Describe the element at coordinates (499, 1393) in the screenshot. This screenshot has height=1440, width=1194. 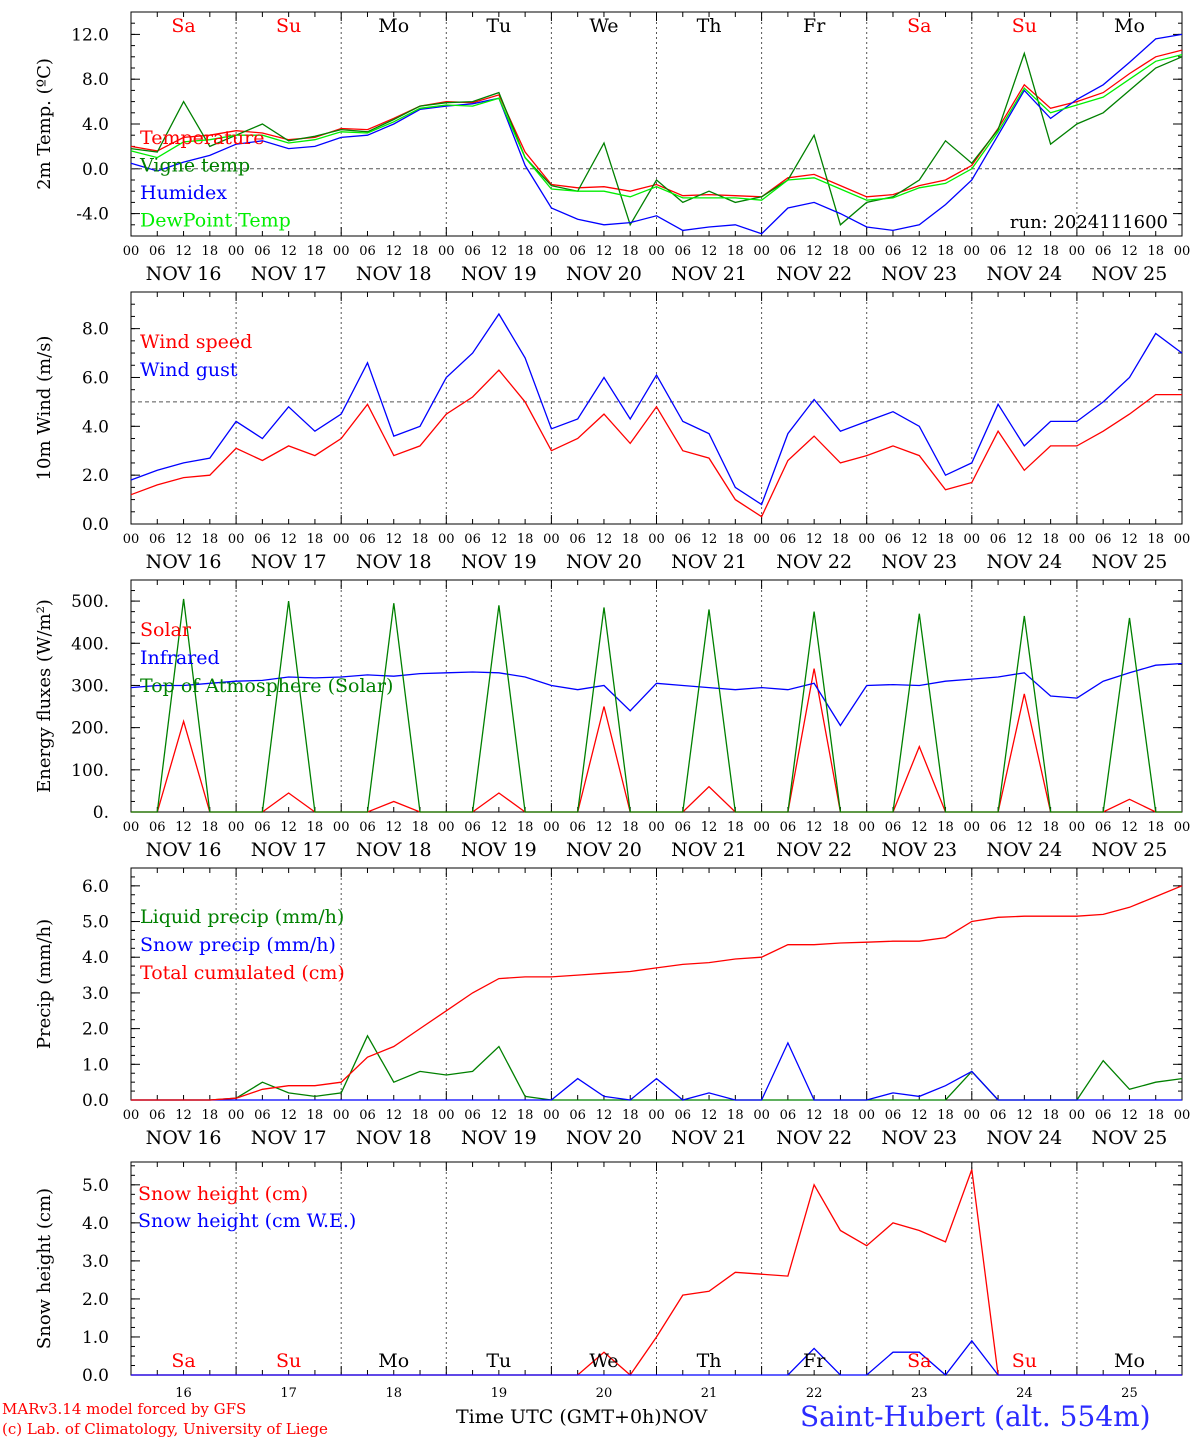
I see `day-number: 19` at that location.